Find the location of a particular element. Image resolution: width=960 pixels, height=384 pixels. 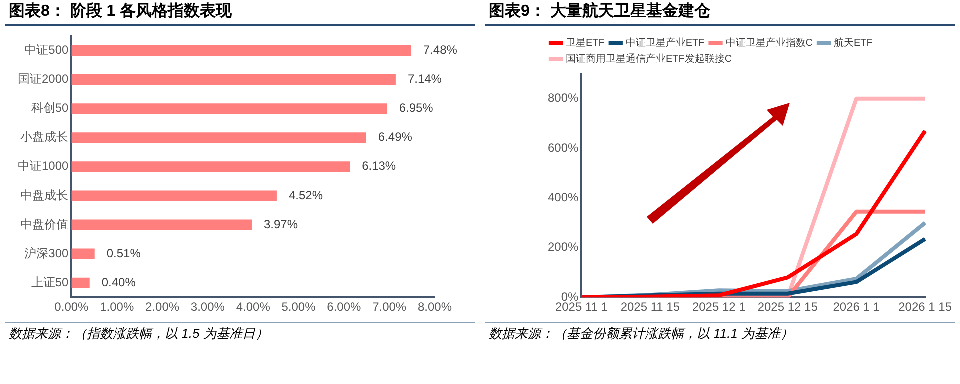

legend-label: 国证商用卫星通信产业ETF发起联接C is located at coordinates (649, 58).